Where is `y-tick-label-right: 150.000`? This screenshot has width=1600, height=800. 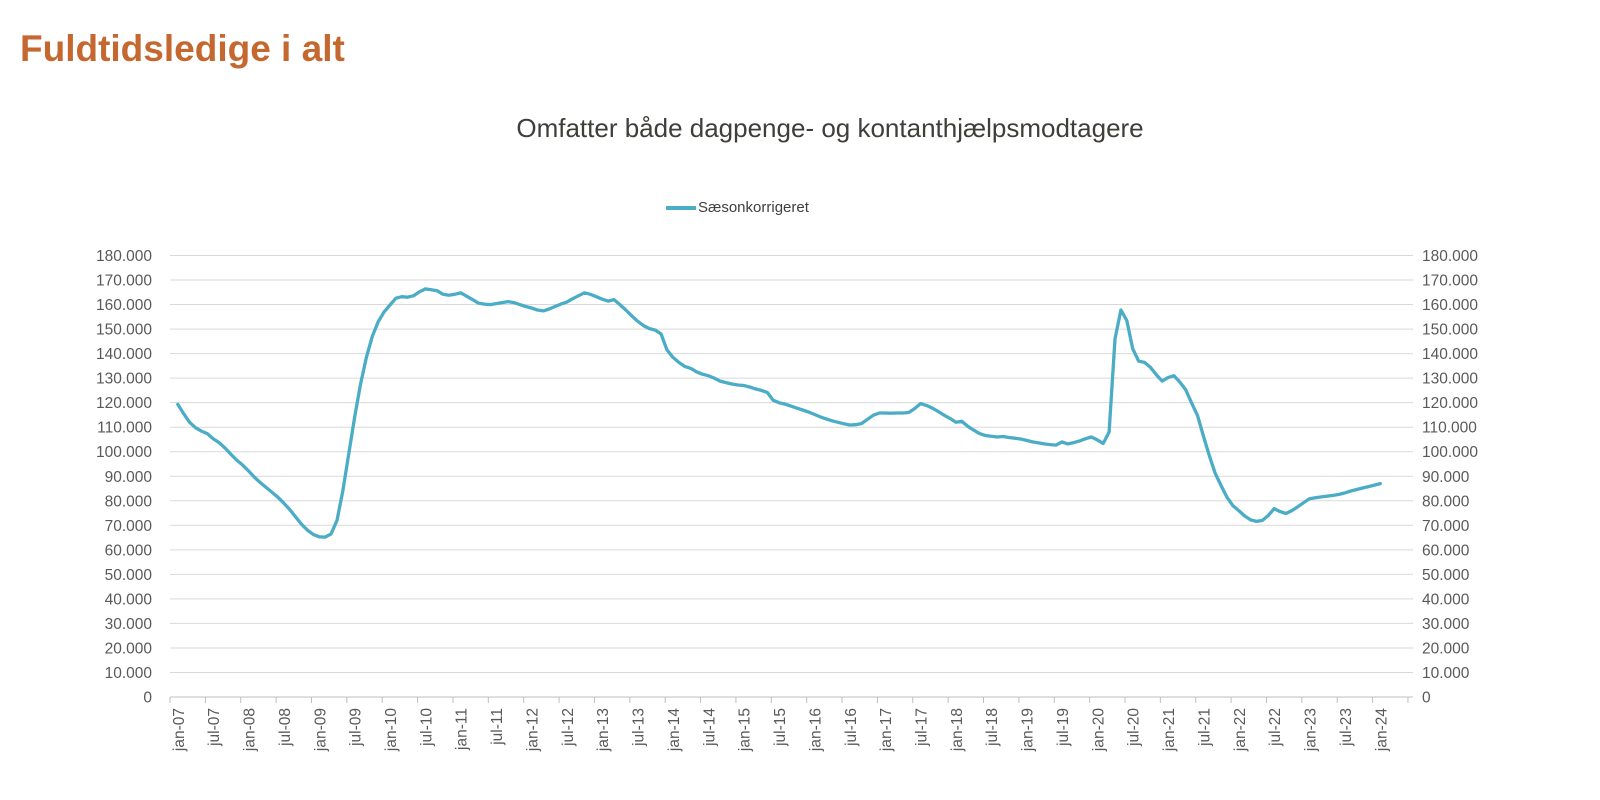 y-tick-label-right: 150.000 is located at coordinates (1450, 330).